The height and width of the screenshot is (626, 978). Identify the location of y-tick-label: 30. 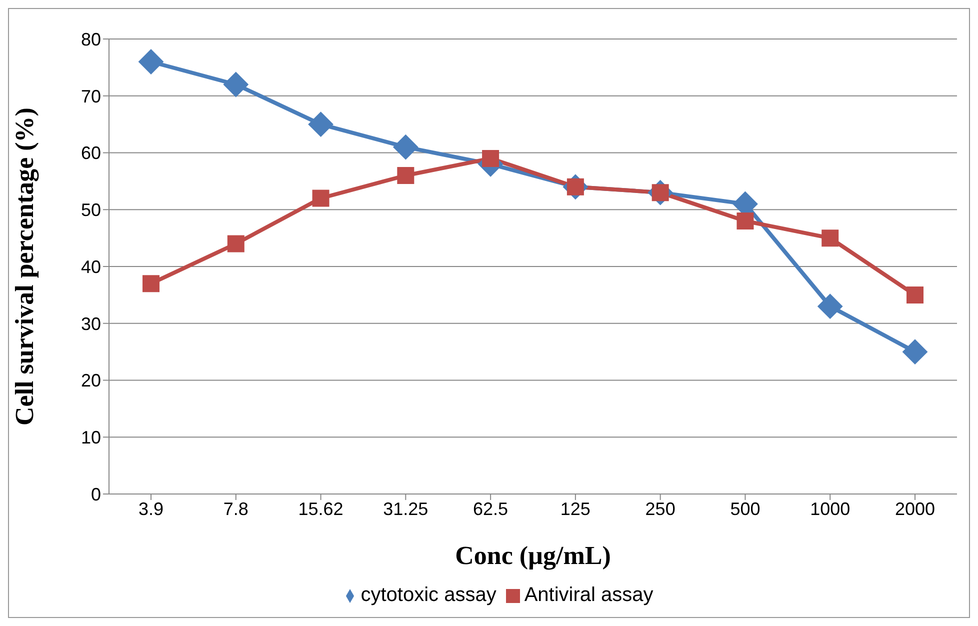
(90, 324).